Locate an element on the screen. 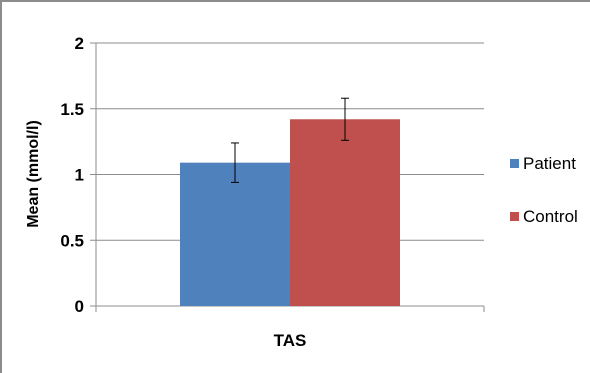  error-bars is located at coordinates (290, 140).